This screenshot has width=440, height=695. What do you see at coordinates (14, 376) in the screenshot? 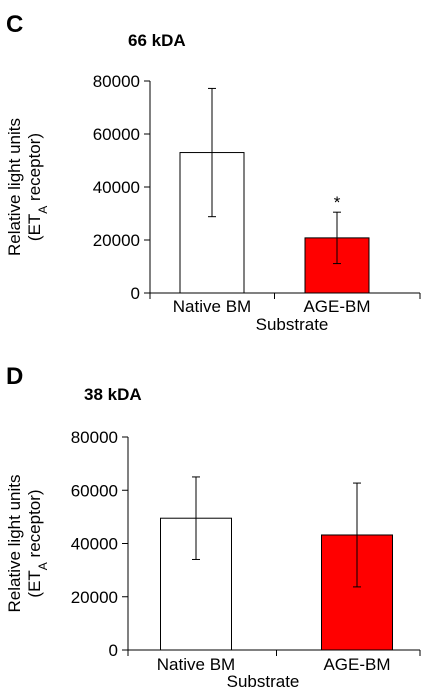
I see `panel-letter: D` at bounding box center [14, 376].